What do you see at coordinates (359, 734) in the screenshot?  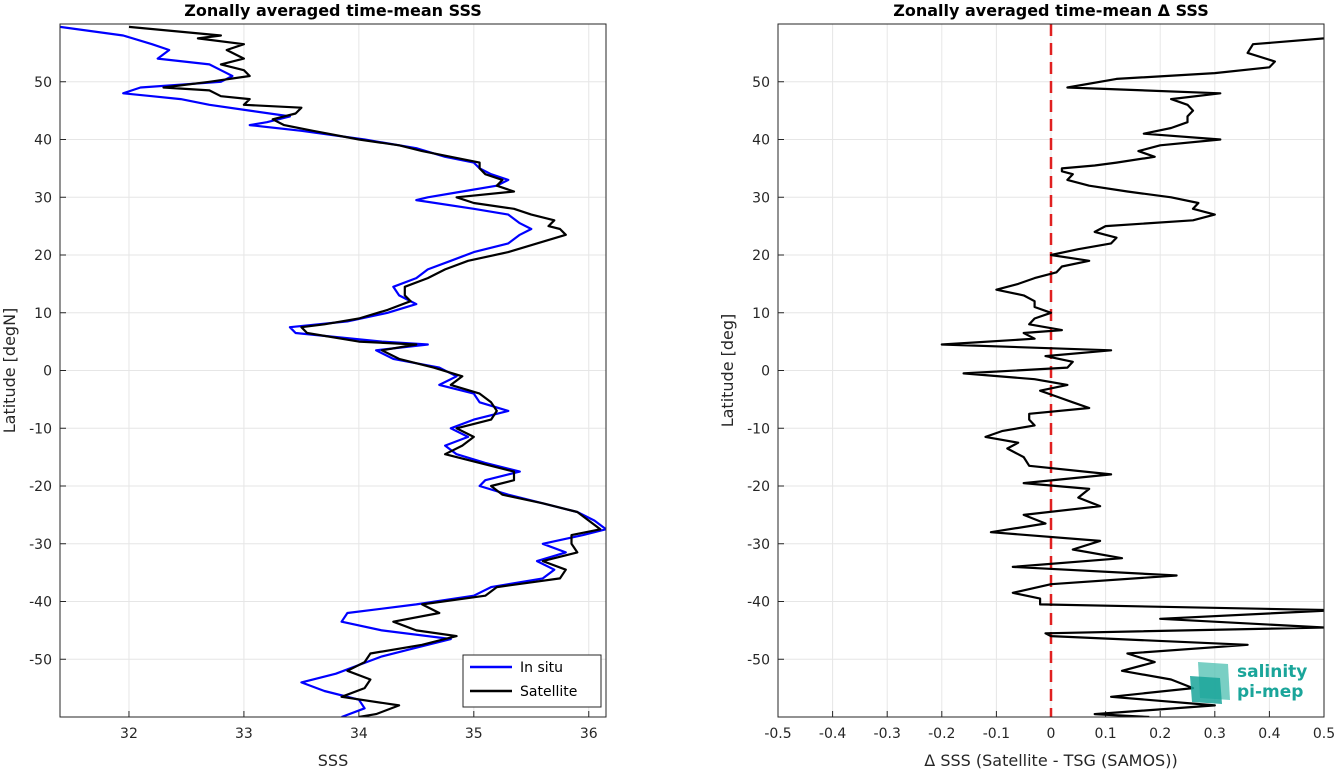 I see `left-x-tick-label: 34` at bounding box center [359, 734].